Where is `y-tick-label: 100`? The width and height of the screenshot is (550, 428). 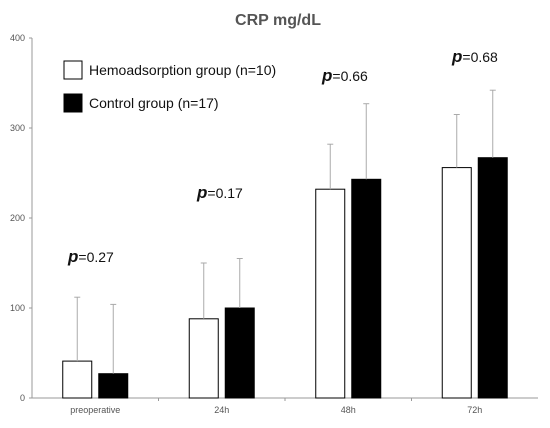
y-tick-label: 100 is located at coordinates (17, 308).